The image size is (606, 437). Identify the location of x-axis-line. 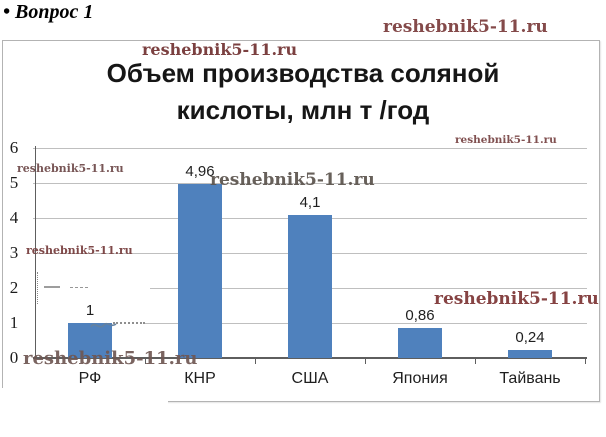
(310, 358).